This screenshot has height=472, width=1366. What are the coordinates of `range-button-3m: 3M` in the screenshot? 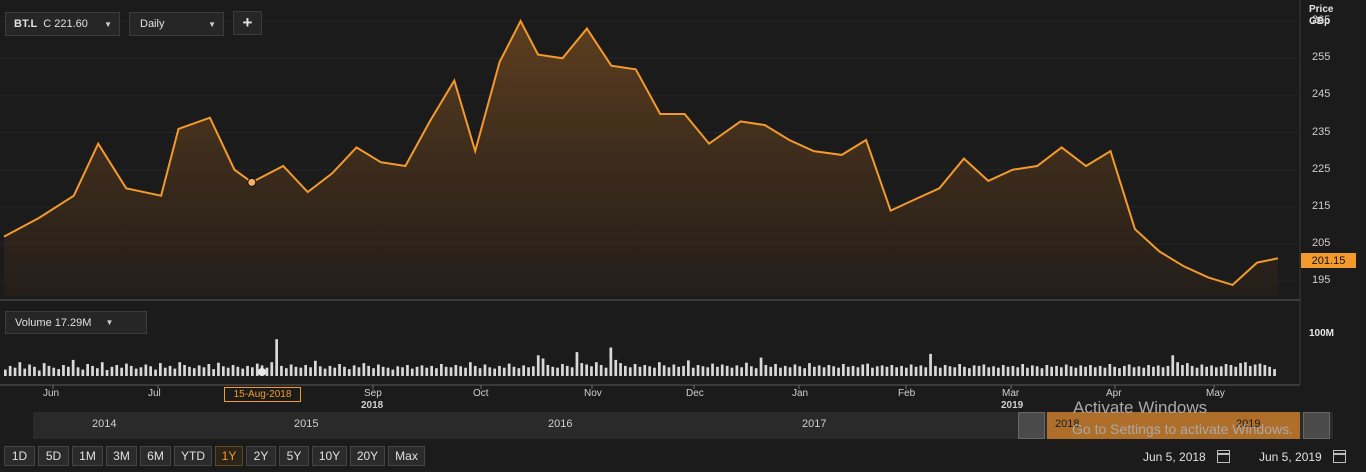 It's located at (121, 456).